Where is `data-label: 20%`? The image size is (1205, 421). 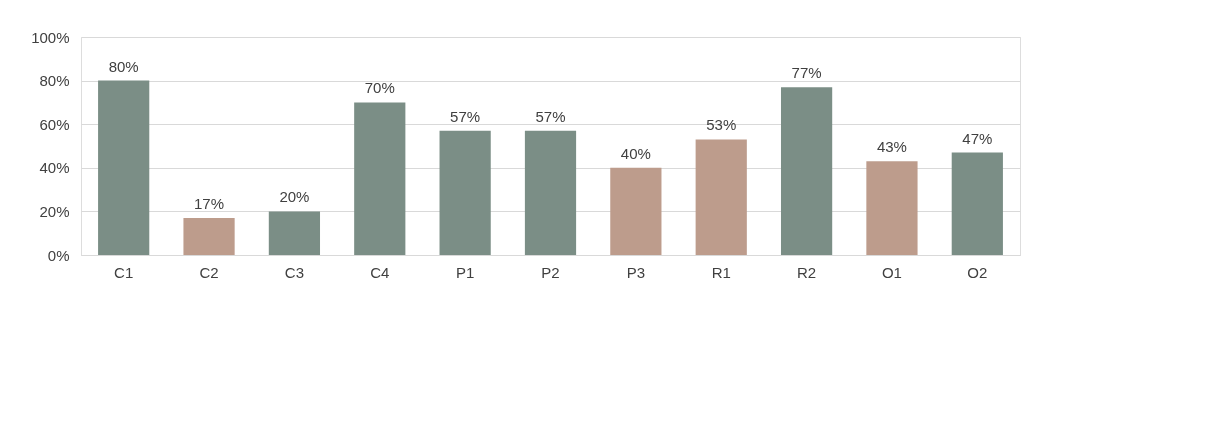
data-label: 20% is located at coordinates (294, 197).